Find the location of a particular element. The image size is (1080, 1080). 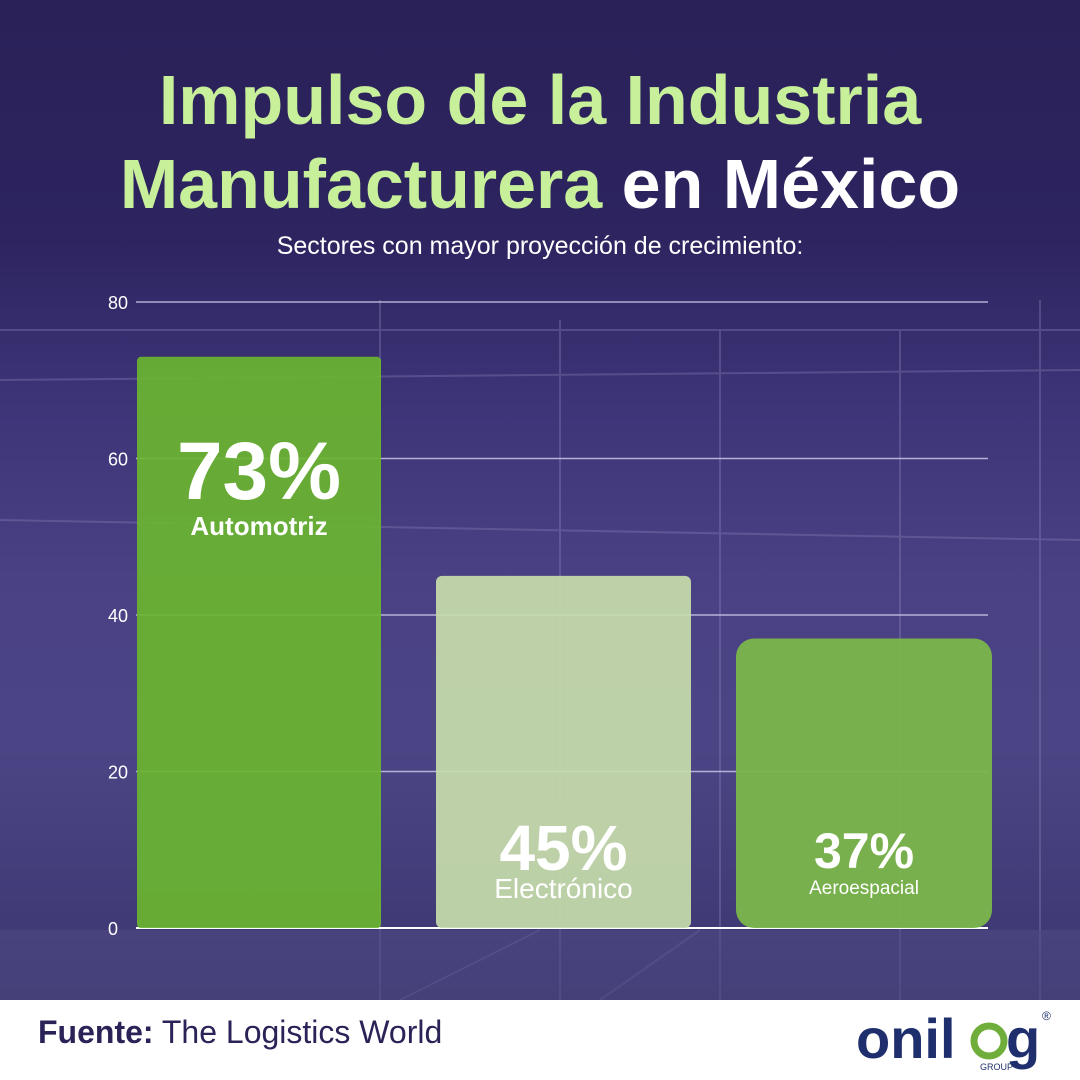

page-title-line-2: Manufacturera en México is located at coordinates (540, 184).